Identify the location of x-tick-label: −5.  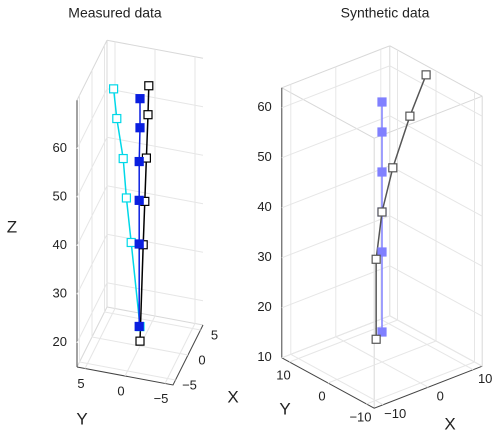
(189, 384).